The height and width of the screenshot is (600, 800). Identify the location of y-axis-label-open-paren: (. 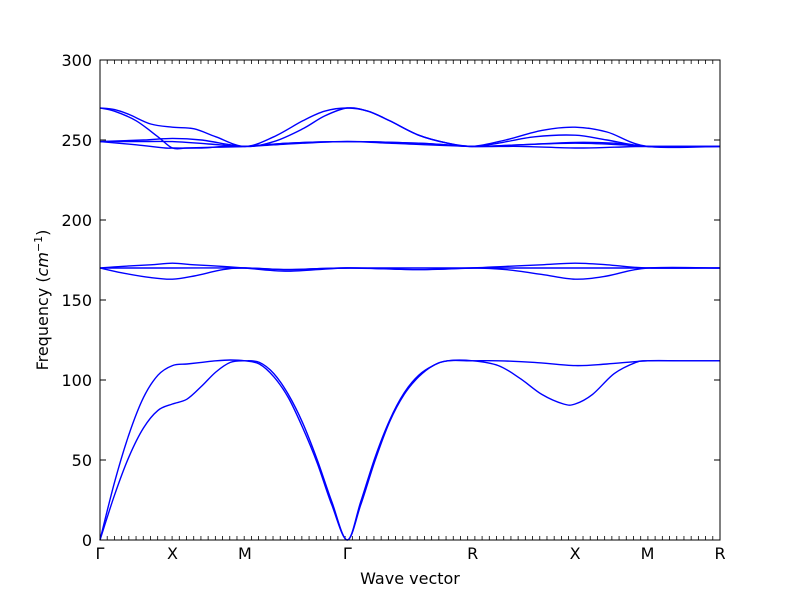
(42, 281).